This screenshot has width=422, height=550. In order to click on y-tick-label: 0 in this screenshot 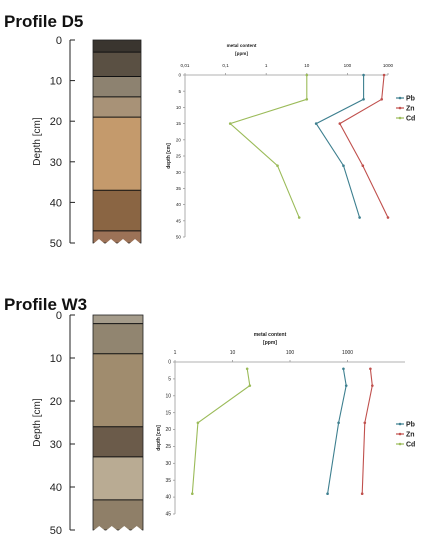, I will do `click(169, 363)`.